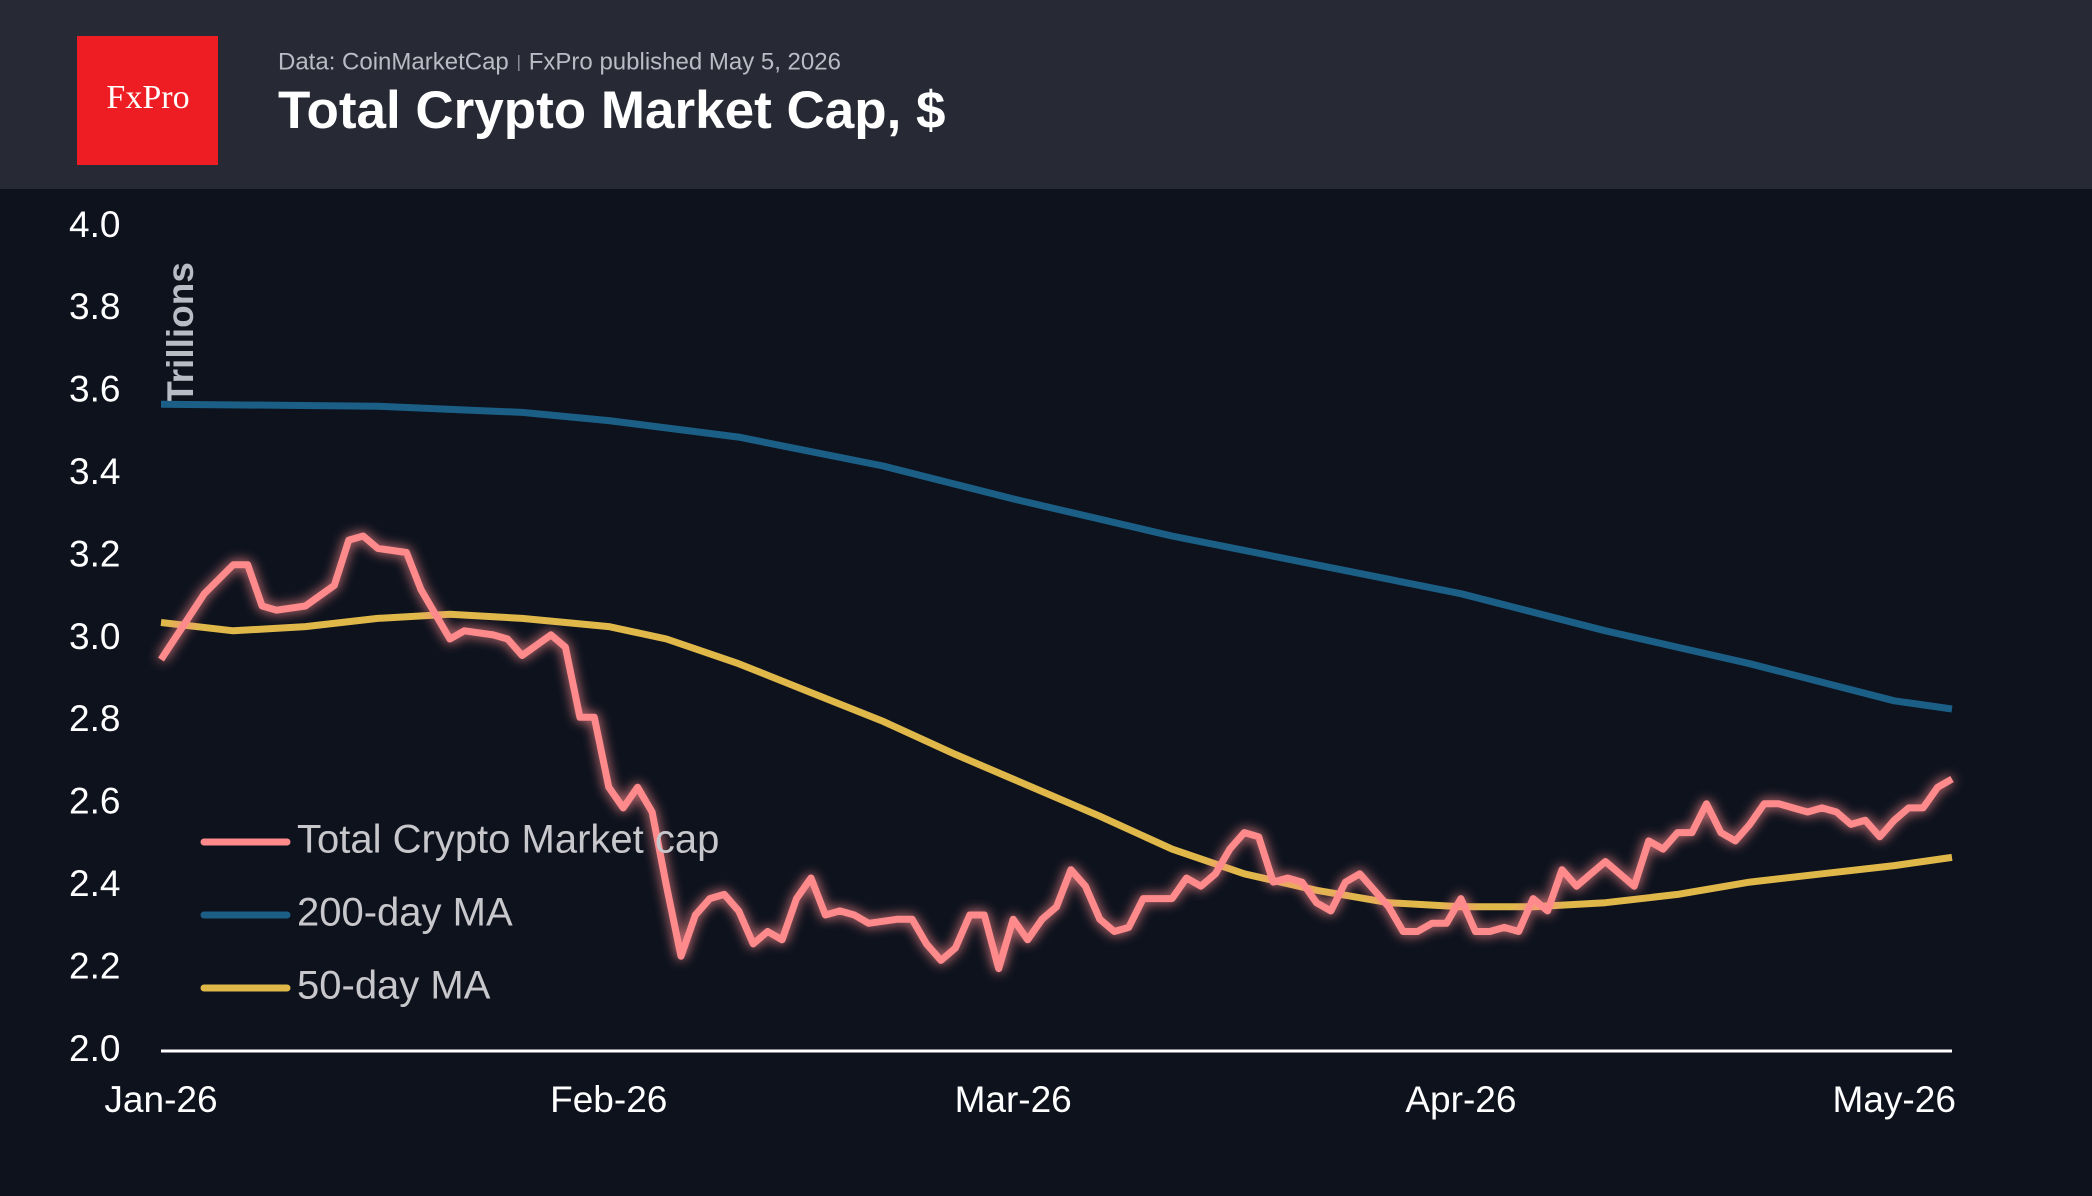 The image size is (2092, 1196). Describe the element at coordinates (405, 913) in the screenshot. I see `legend-label: 200-day MA` at that location.